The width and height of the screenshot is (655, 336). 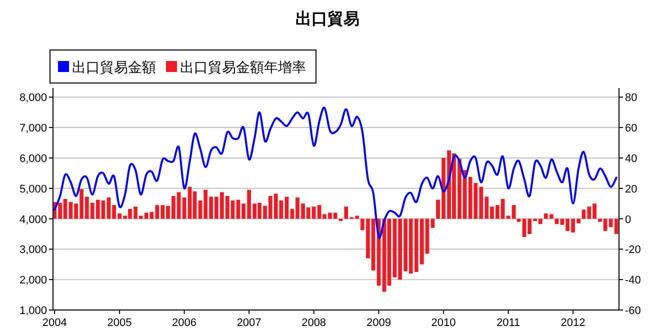 What do you see at coordinates (633, 250) in the screenshot?
I see `y2-tick-label: -20` at bounding box center [633, 250].